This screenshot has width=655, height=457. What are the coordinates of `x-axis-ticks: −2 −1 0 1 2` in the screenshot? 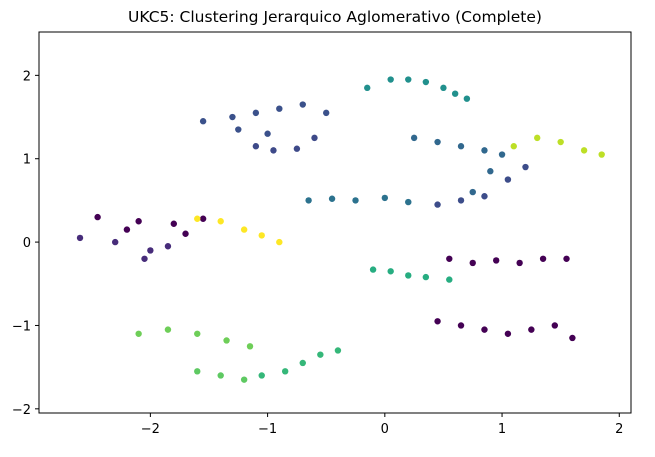 It's located at (382, 425).